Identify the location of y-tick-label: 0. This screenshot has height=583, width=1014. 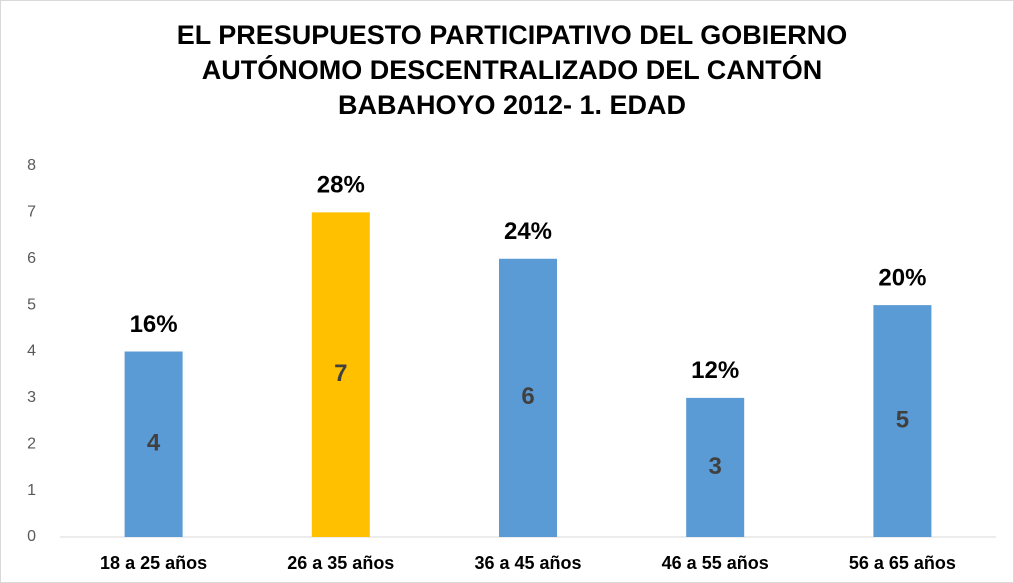
(31, 536).